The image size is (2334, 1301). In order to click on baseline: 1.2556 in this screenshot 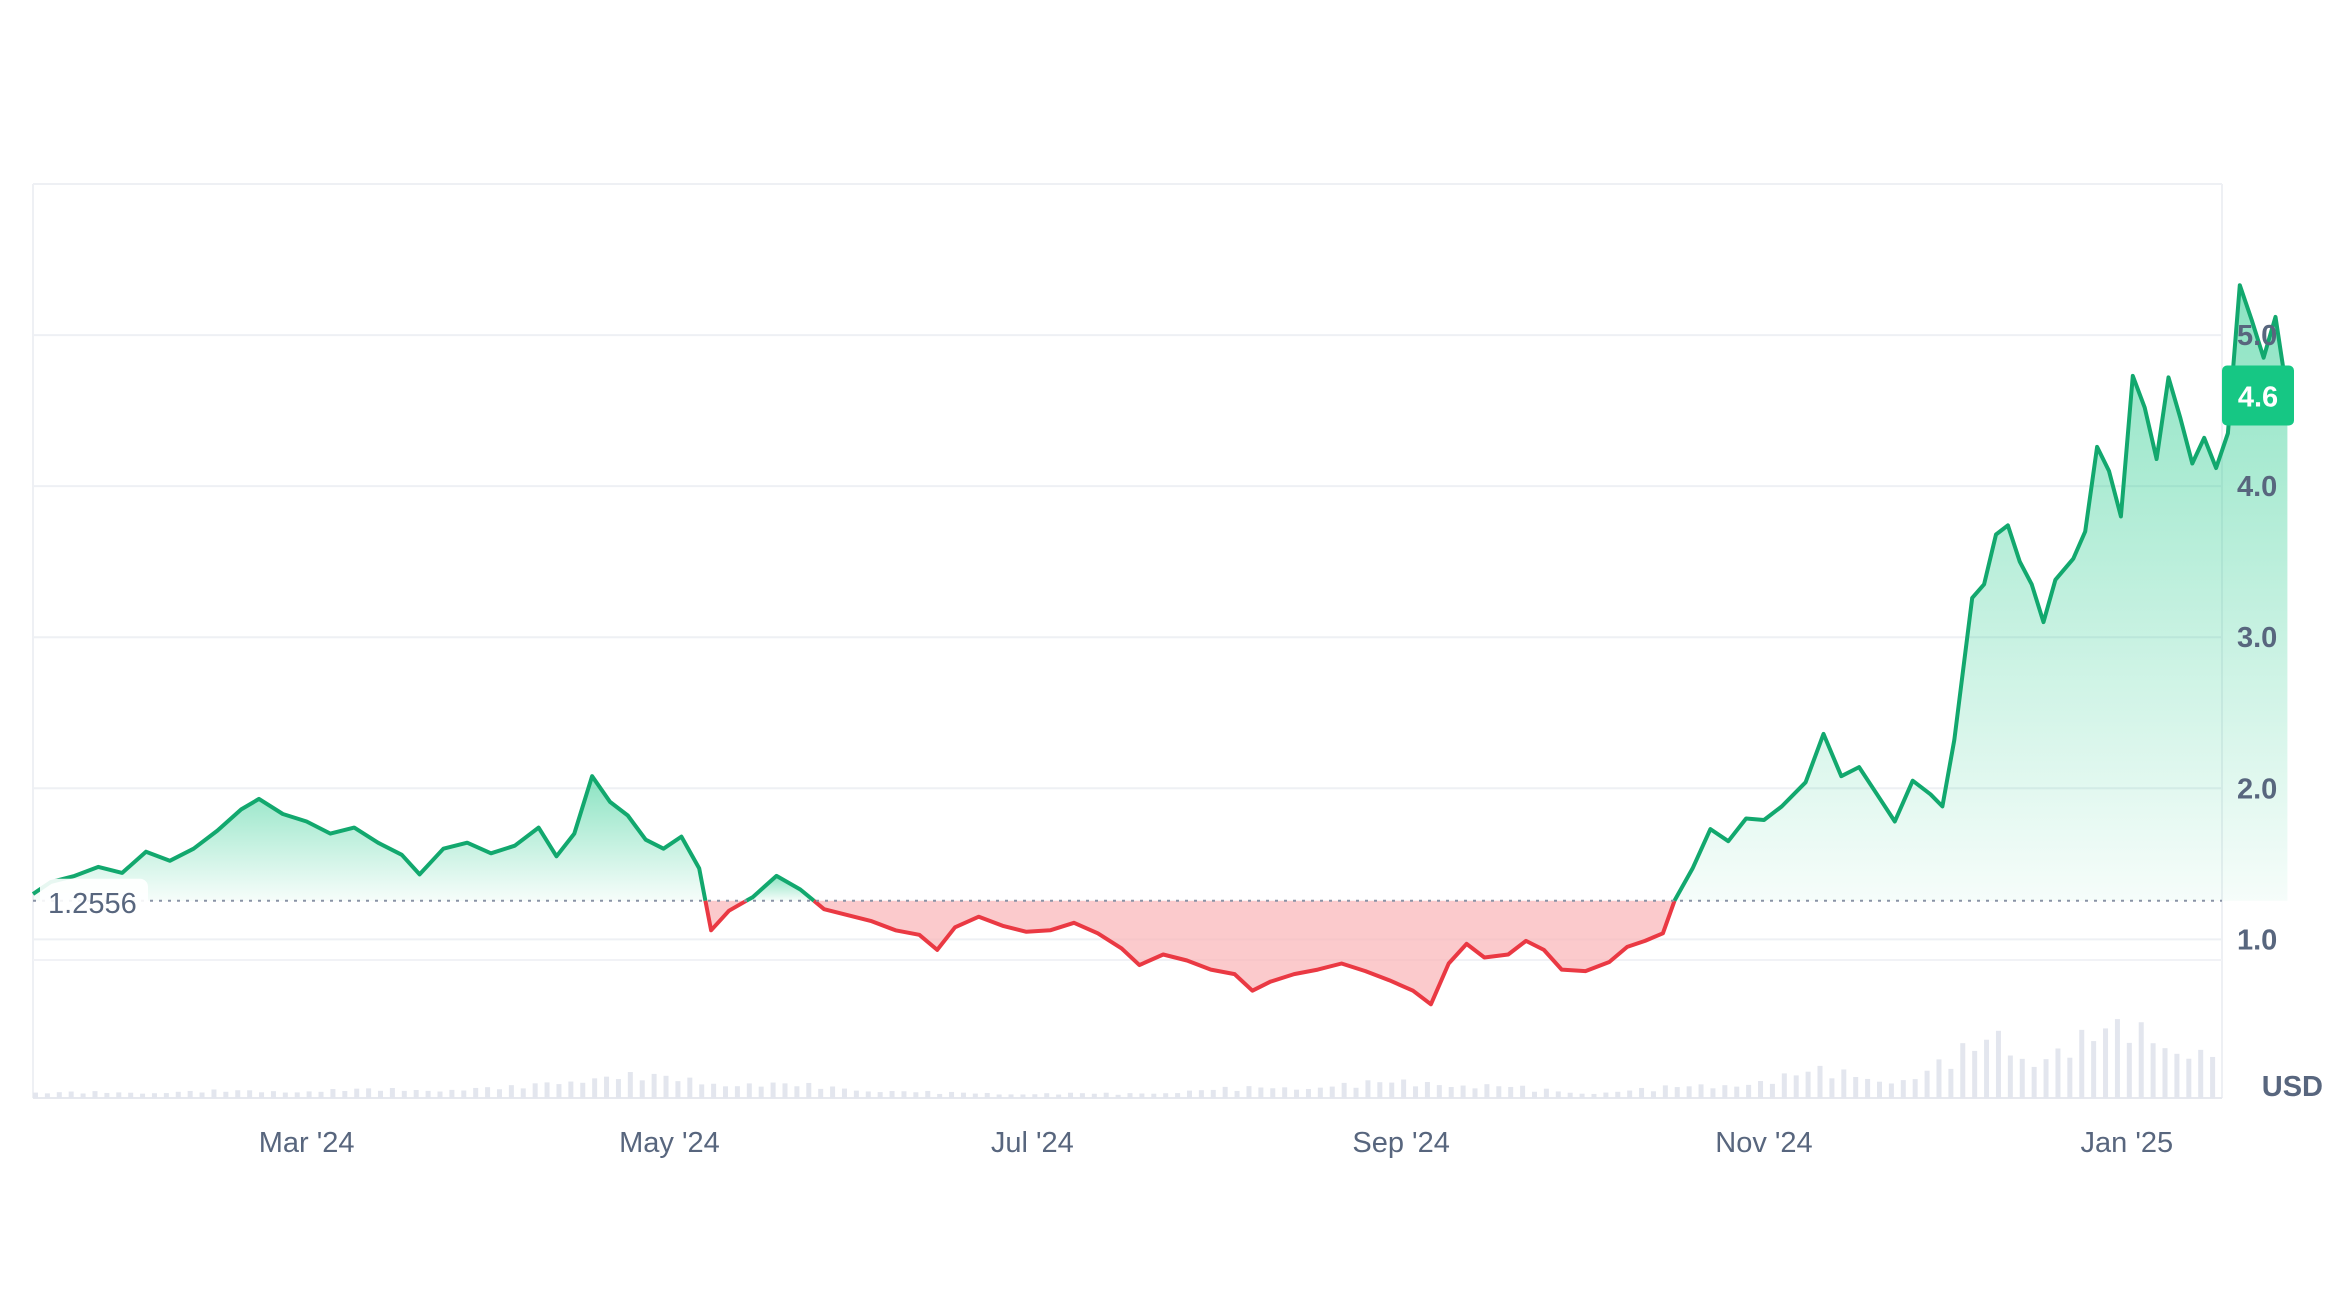, I will do `click(1127, 899)`.